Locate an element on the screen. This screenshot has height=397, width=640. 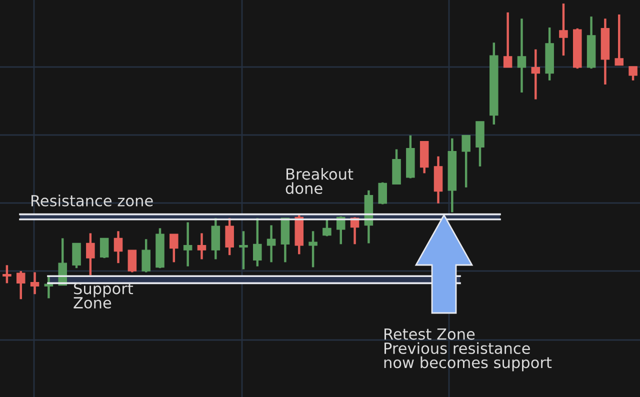
band-label: Support Zone is located at coordinates (104, 295).